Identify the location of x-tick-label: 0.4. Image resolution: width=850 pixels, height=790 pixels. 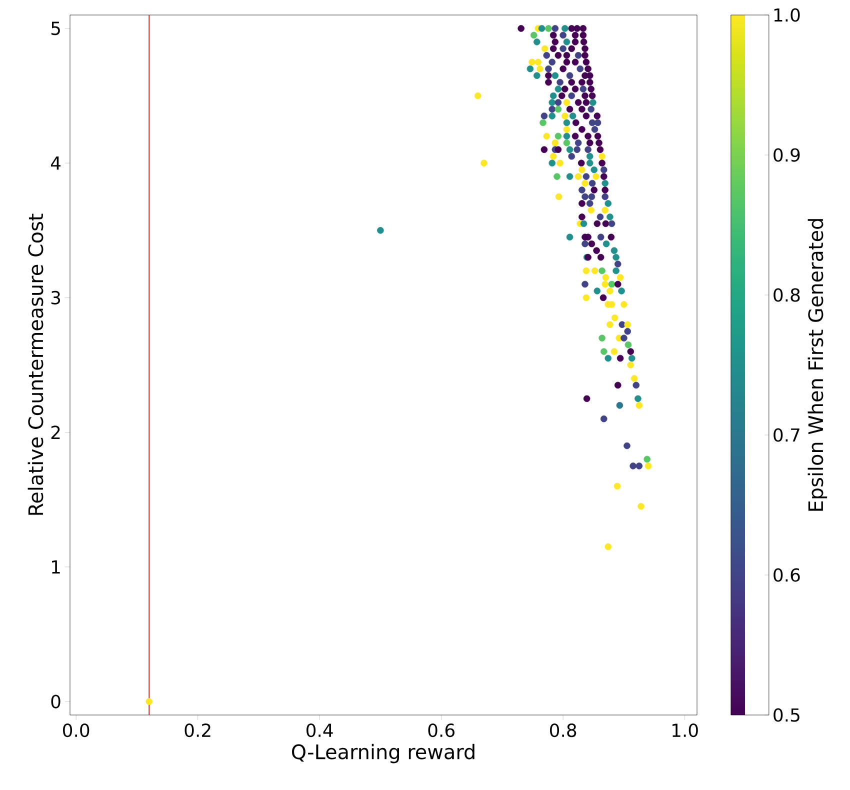
(319, 731).